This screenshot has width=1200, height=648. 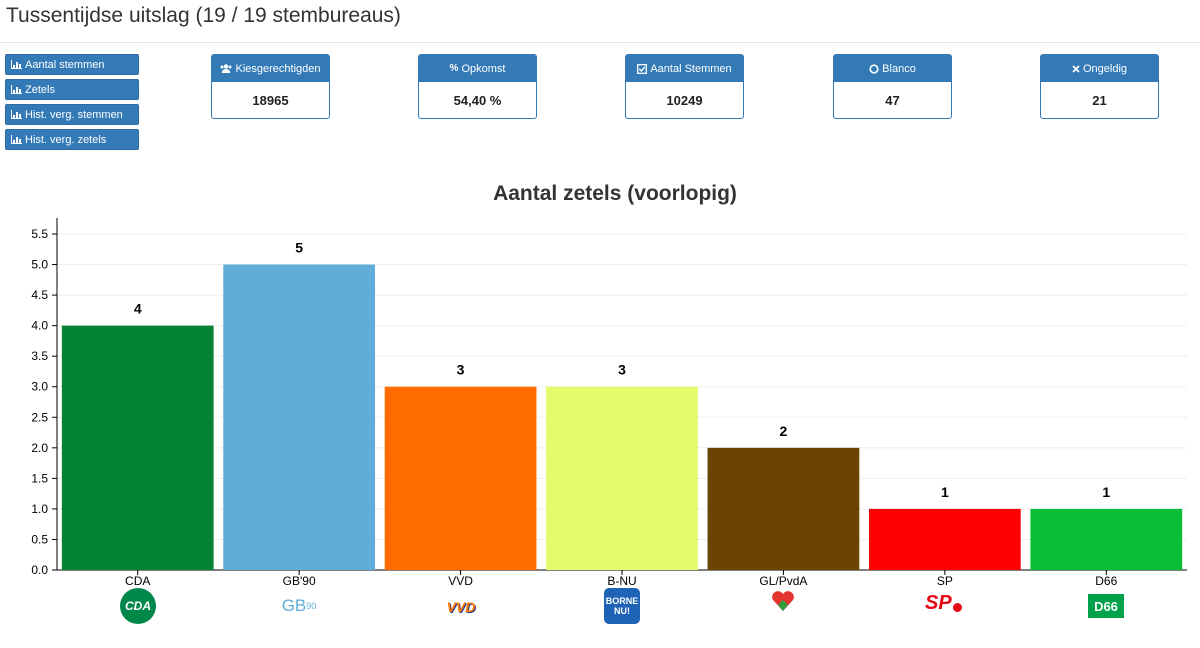 I want to click on nav-button-label: Aantal stemmen, so click(x=64, y=65).